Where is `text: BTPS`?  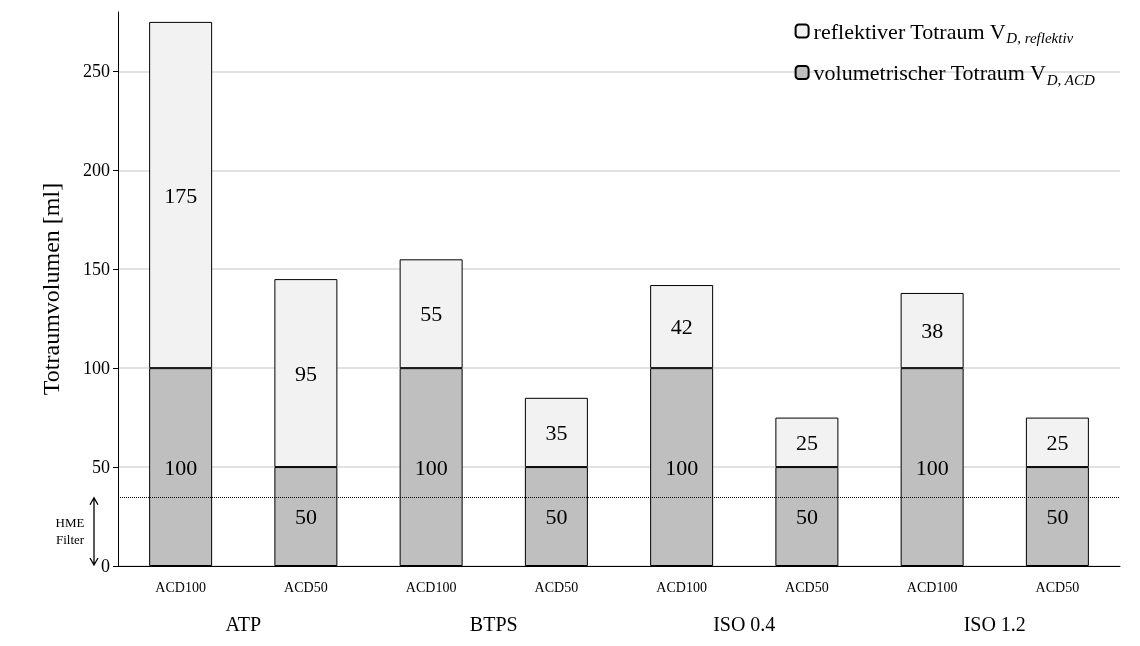
text: BTPS is located at coordinates (493, 624).